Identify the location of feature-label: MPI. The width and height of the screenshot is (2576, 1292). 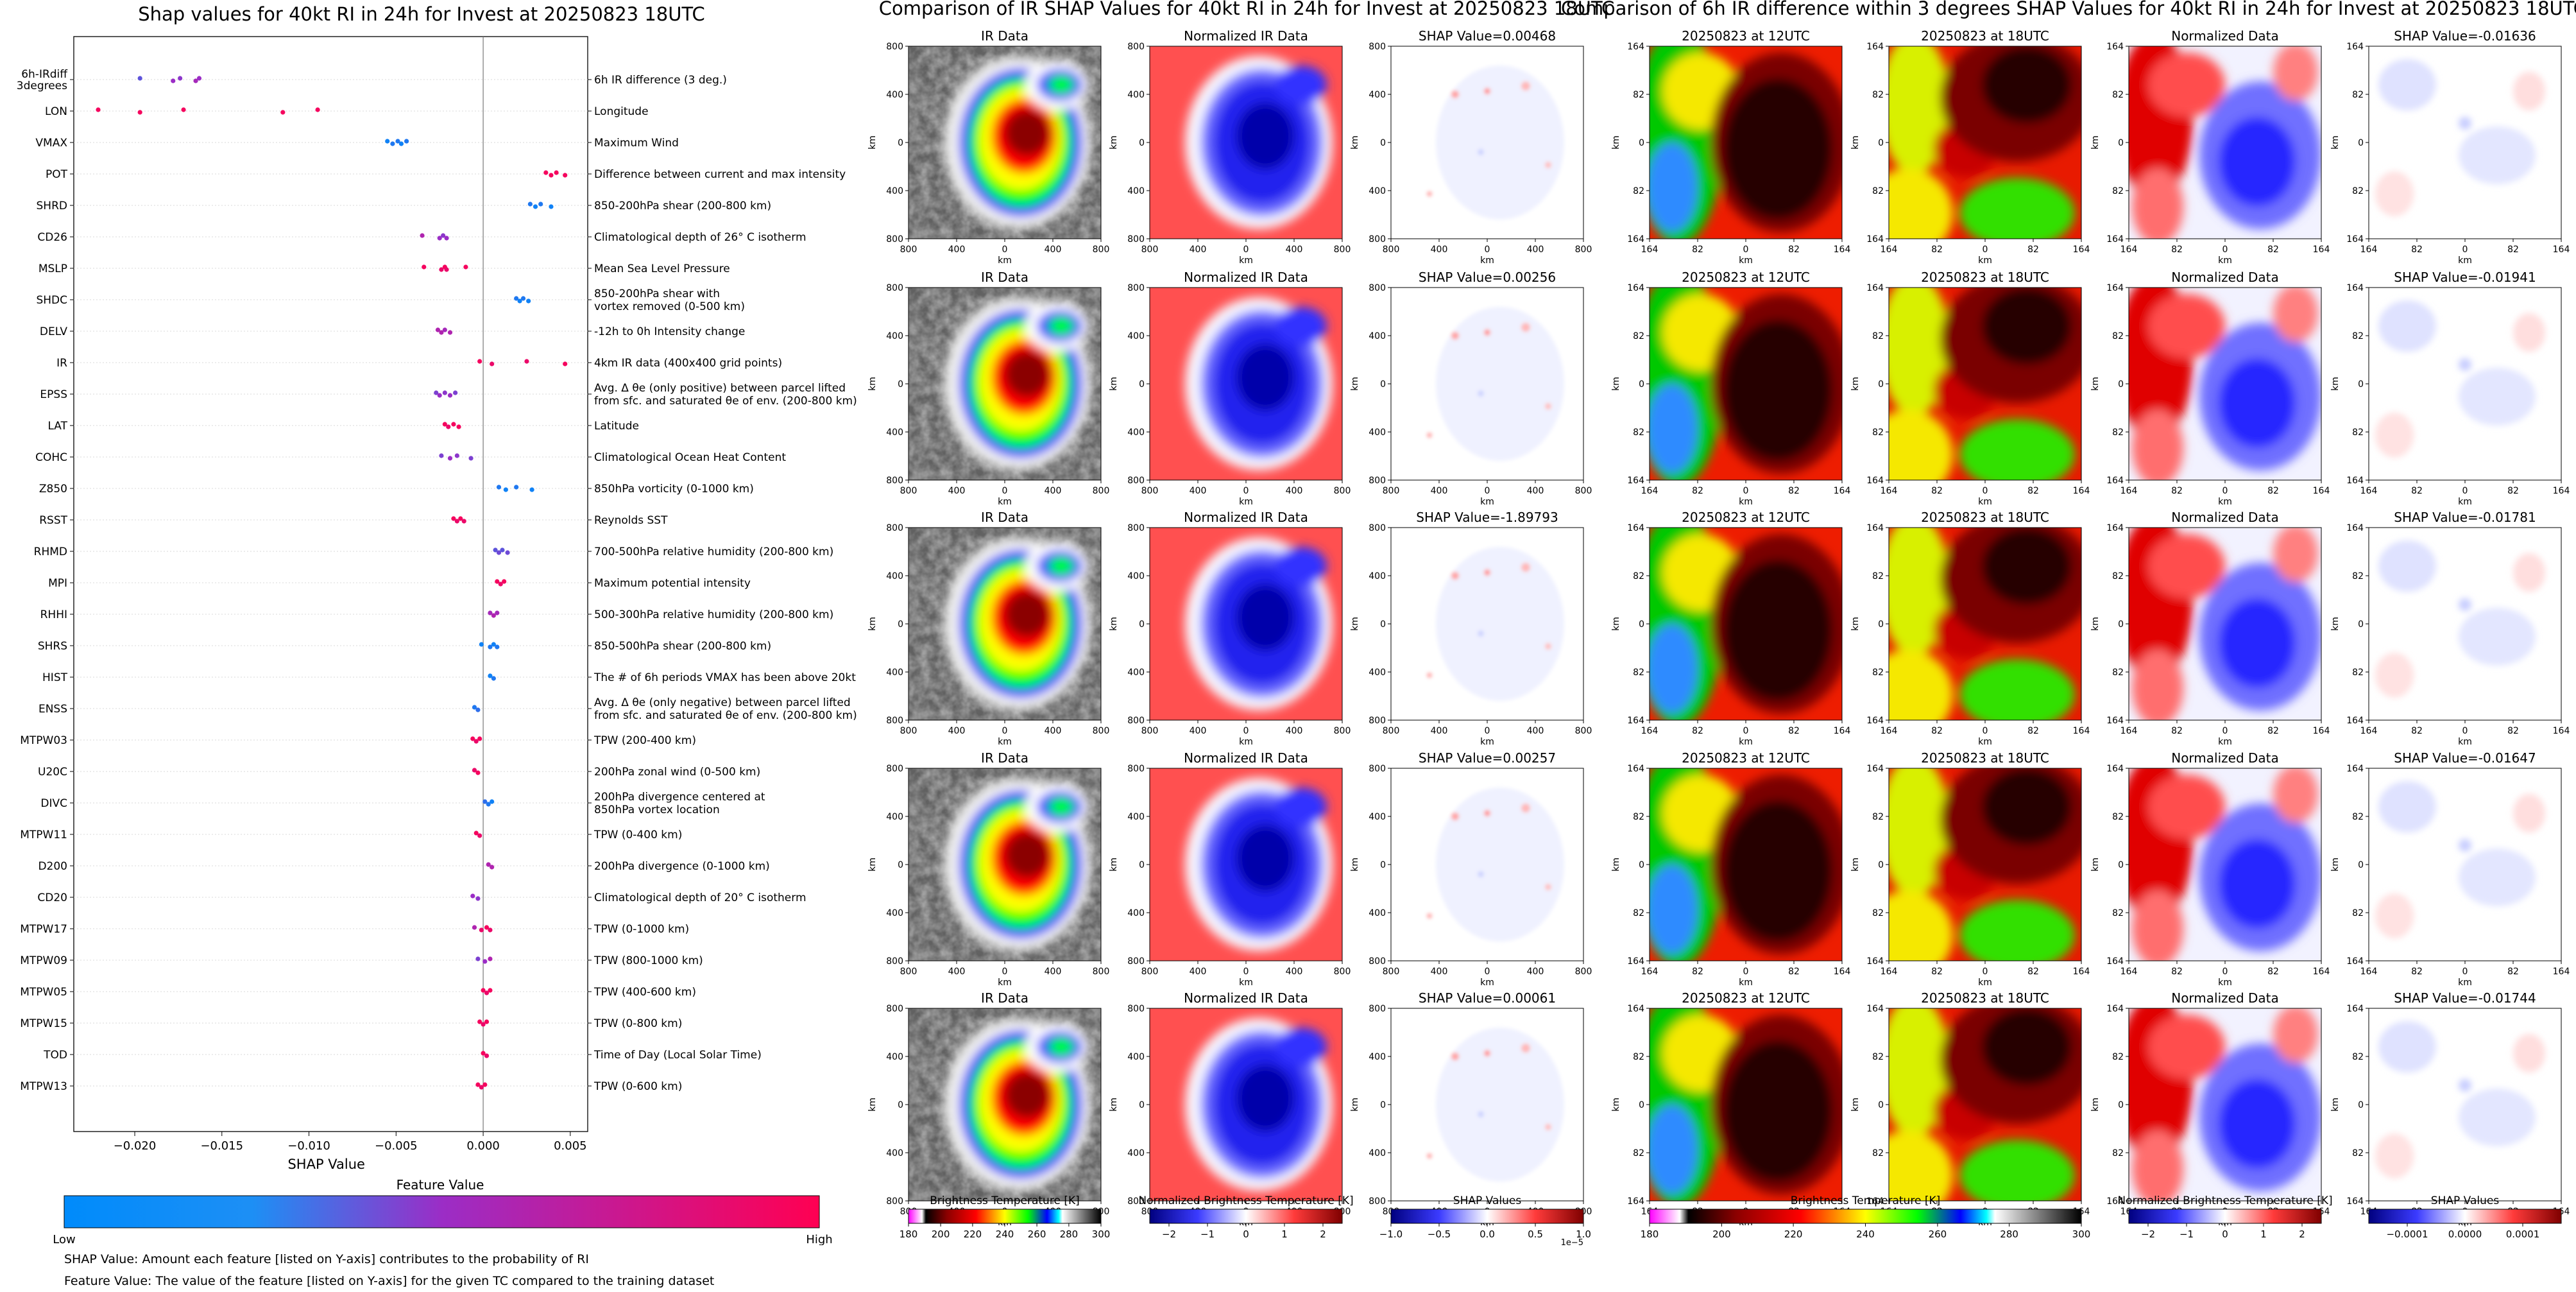
(58, 583).